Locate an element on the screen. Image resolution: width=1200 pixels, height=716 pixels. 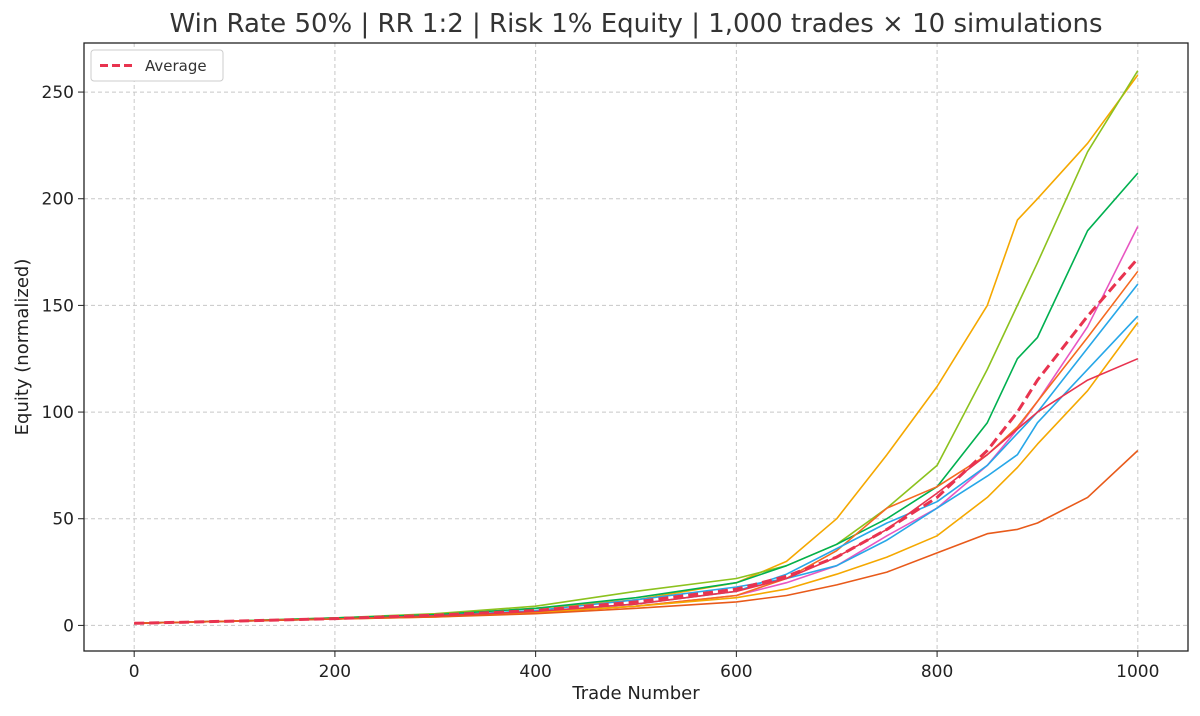
legend-box is located at coordinates (157, 65).